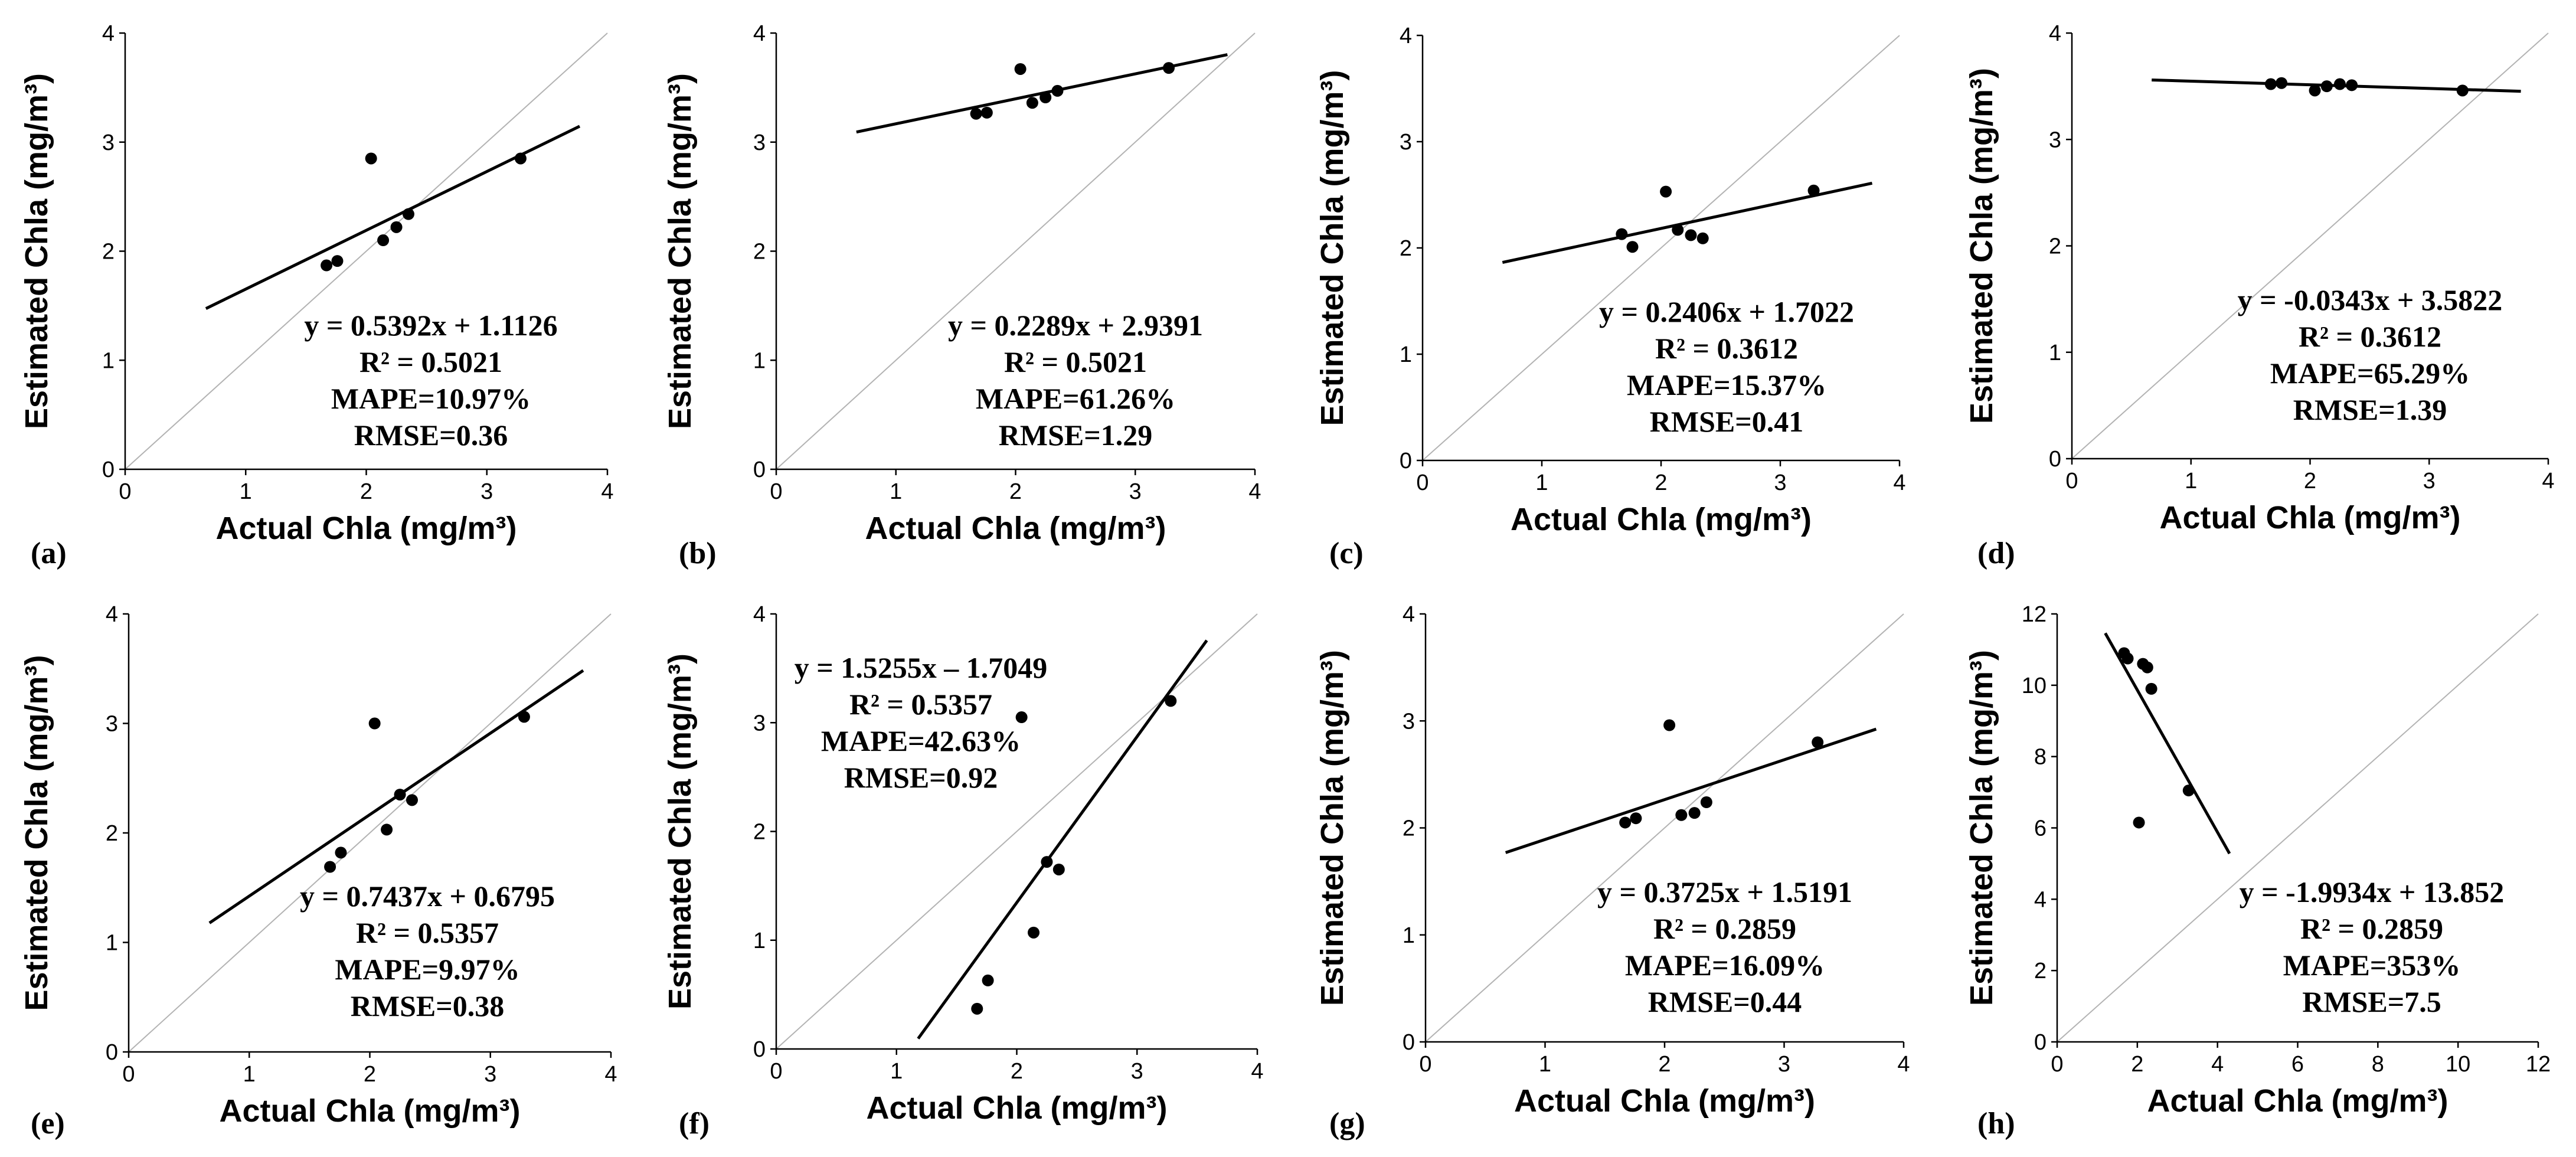 The image size is (2576, 1157). Describe the element at coordinates (2034, 686) in the screenshot. I see `y-tick-label: 10` at that location.